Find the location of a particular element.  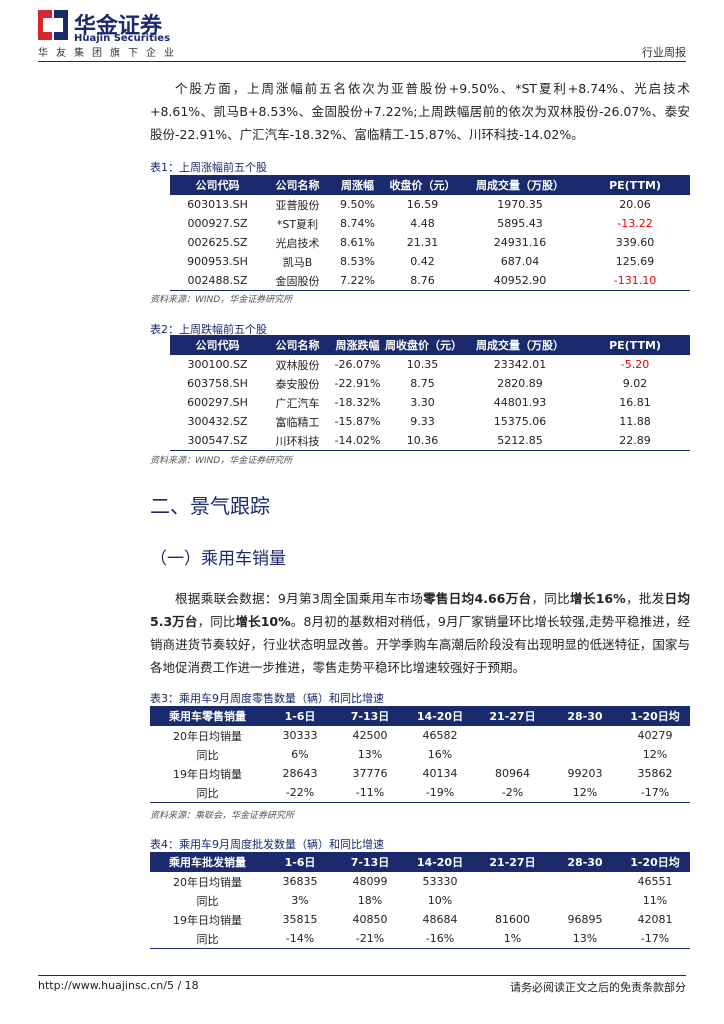

table-cell: 川环科技 is located at coordinates (297, 441).